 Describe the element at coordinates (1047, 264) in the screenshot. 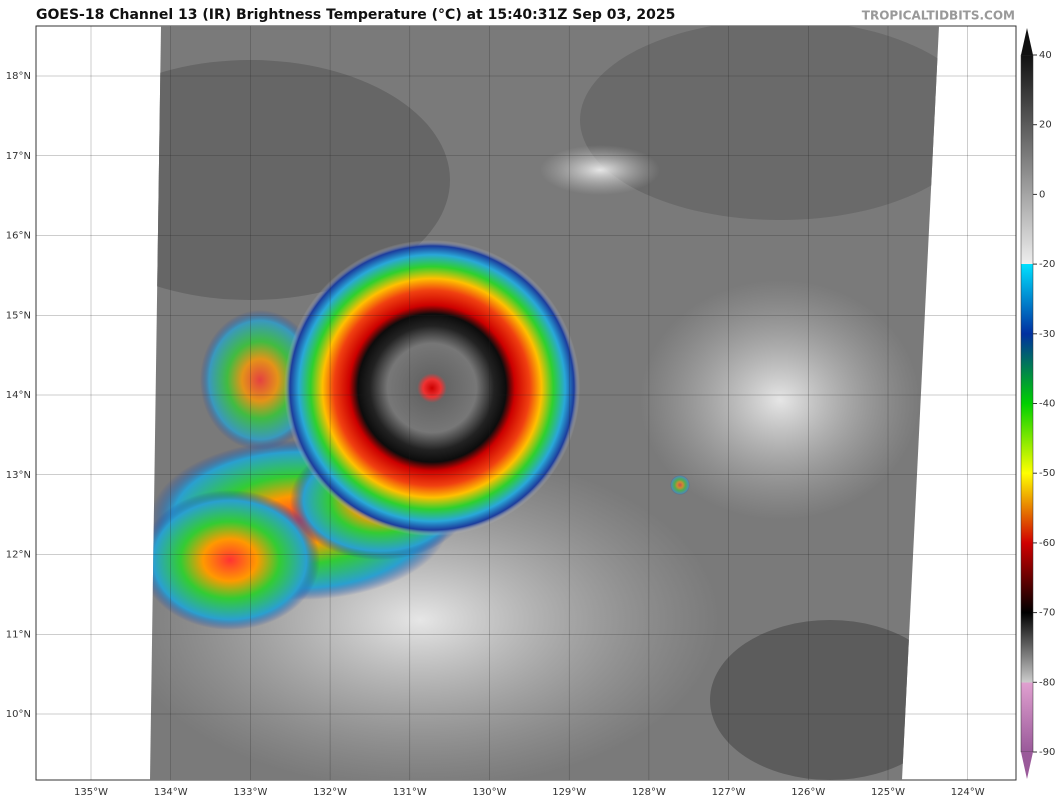

I see `colorbar-tick-label: -20` at that location.